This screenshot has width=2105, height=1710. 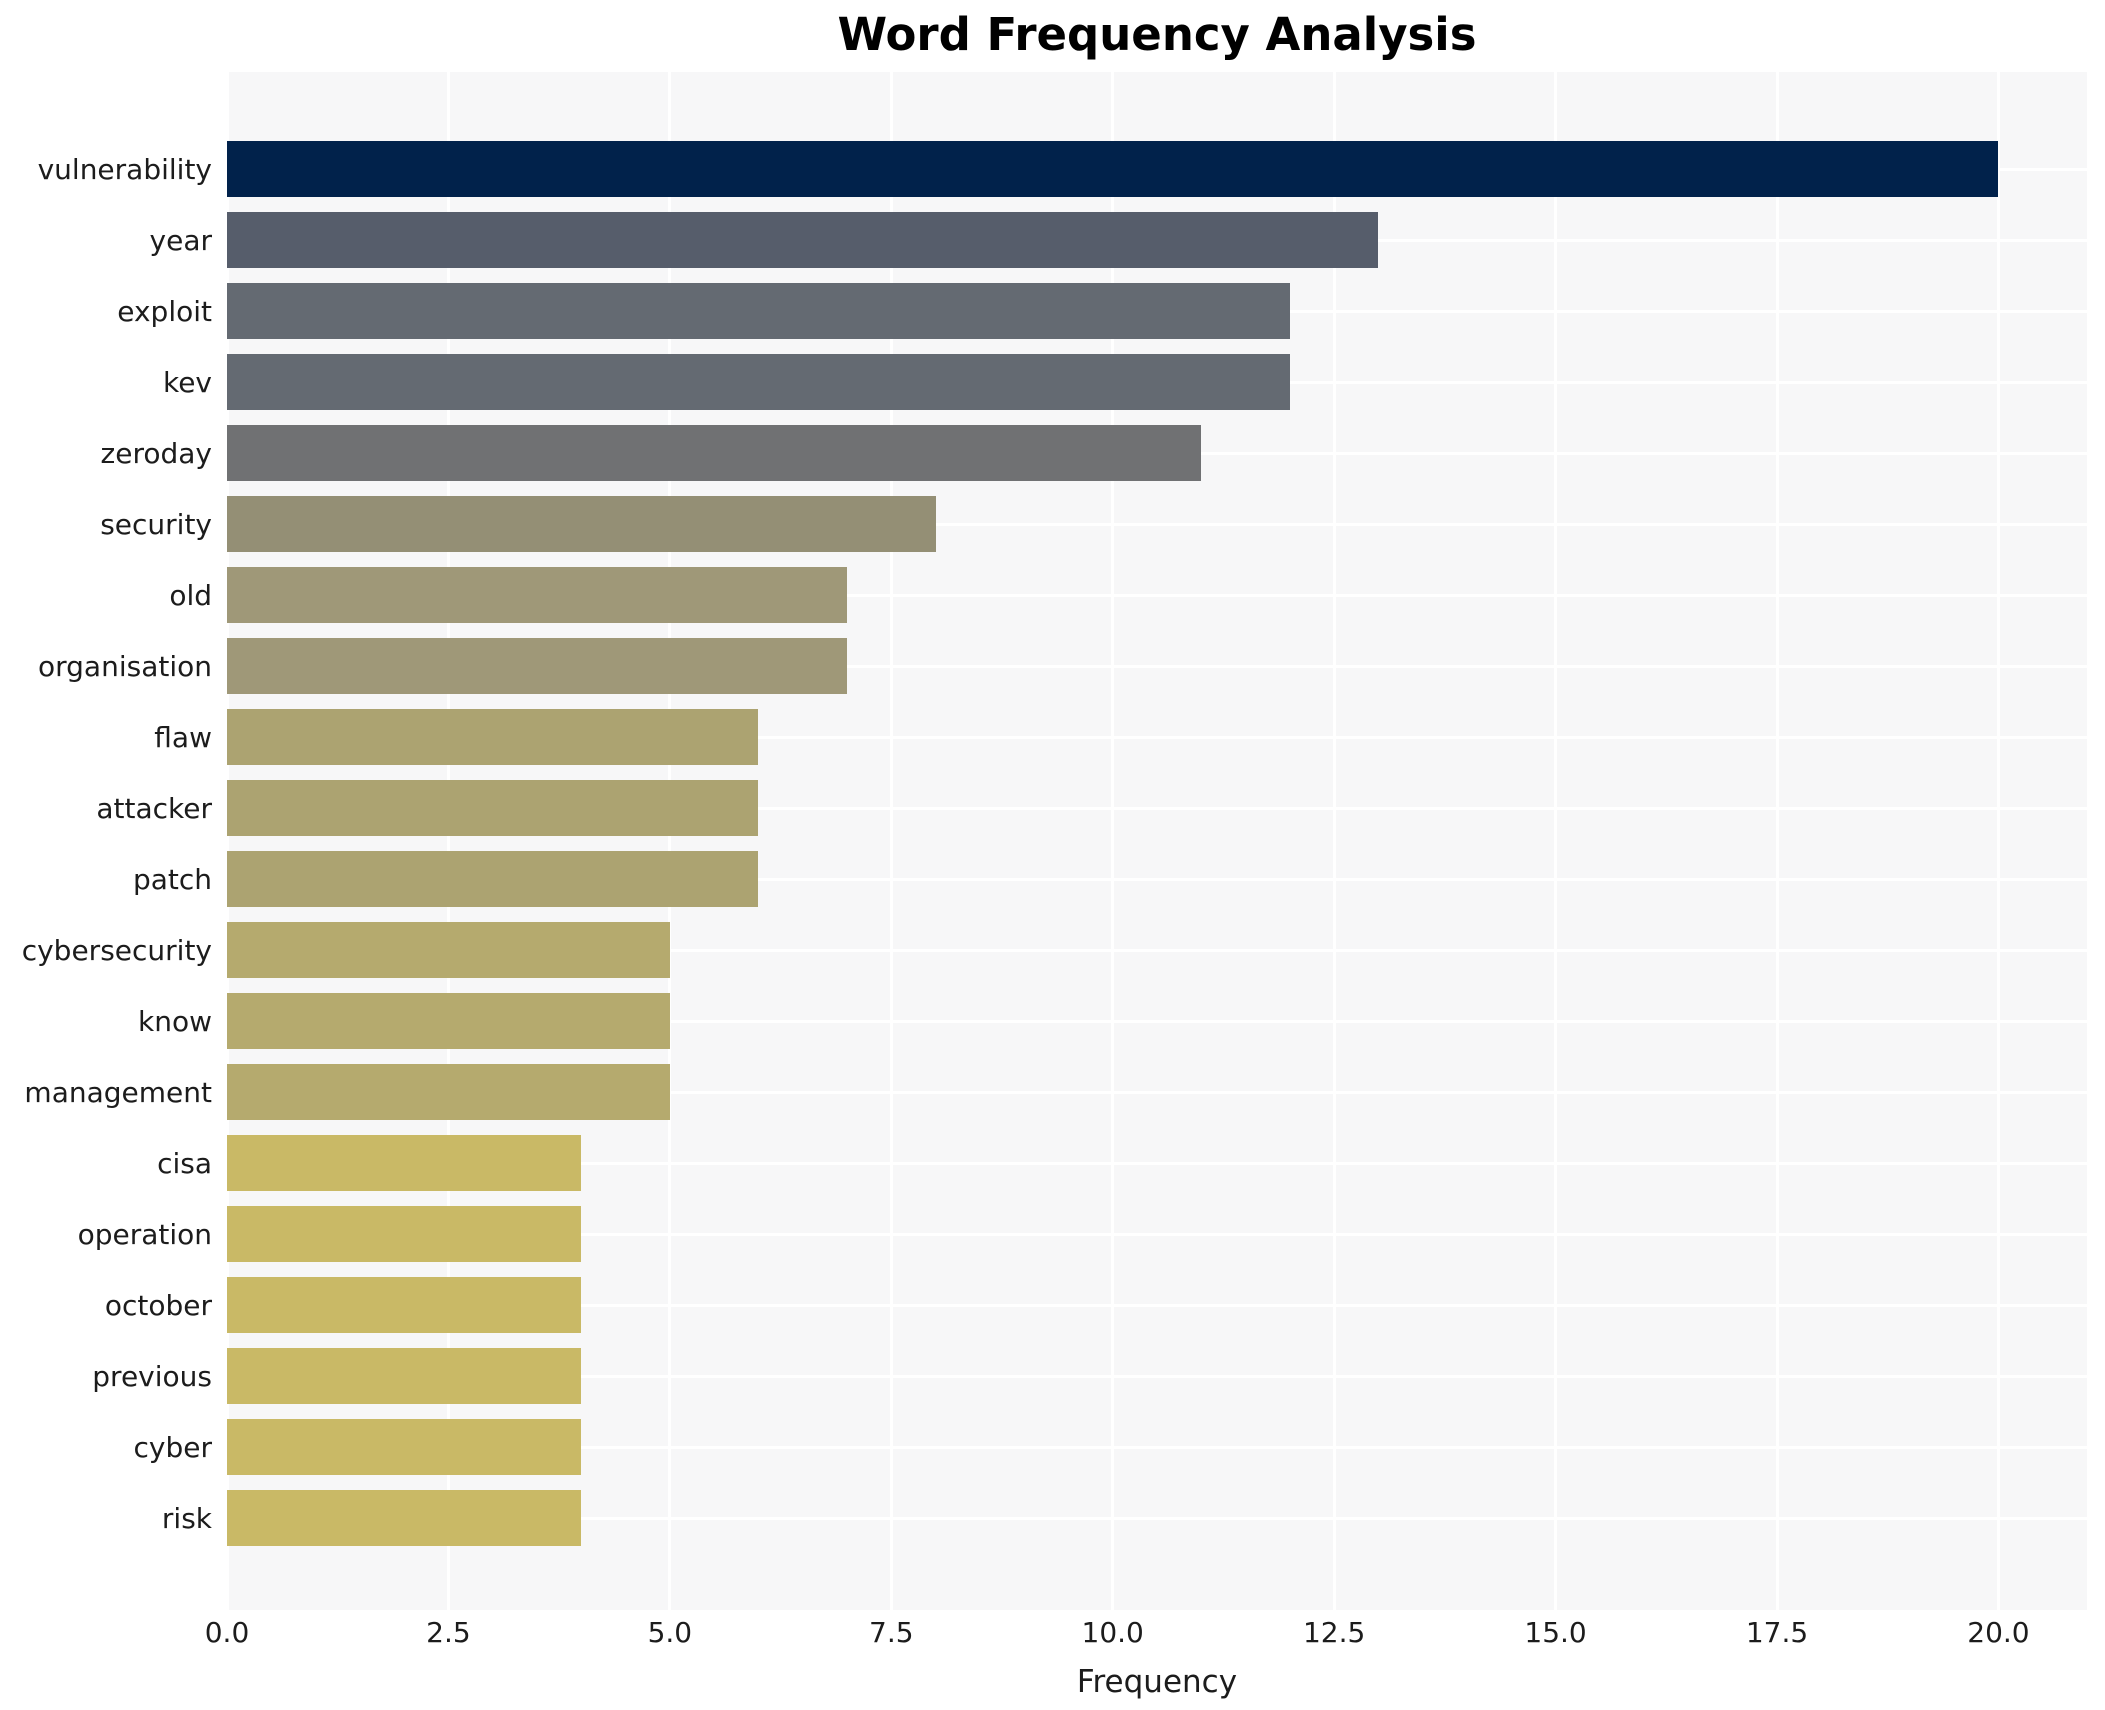 I want to click on bar-row: year, so click(x=1118, y=240).